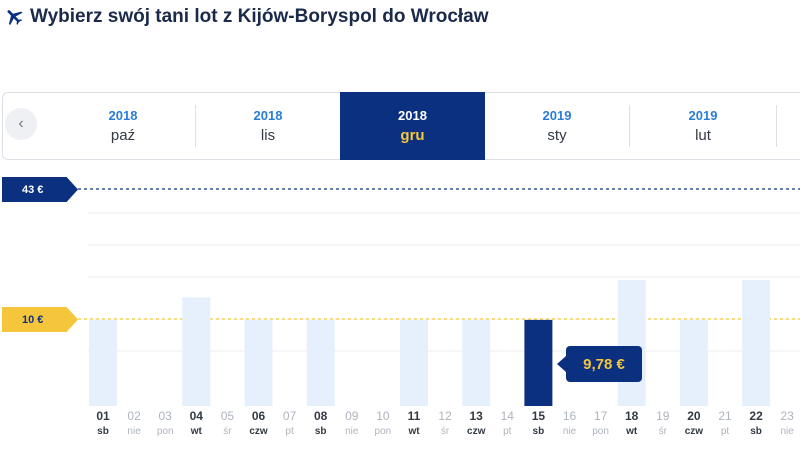 Image resolution: width=800 pixels, height=455 pixels. What do you see at coordinates (268, 135) in the screenshot?
I see `month-name: lis` at bounding box center [268, 135].